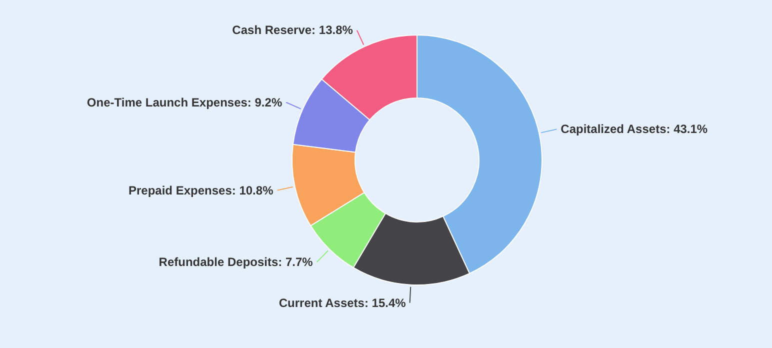  Describe the element at coordinates (236, 262) in the screenshot. I see `slice-label: Refundable Deposits: 7.7%` at that location.